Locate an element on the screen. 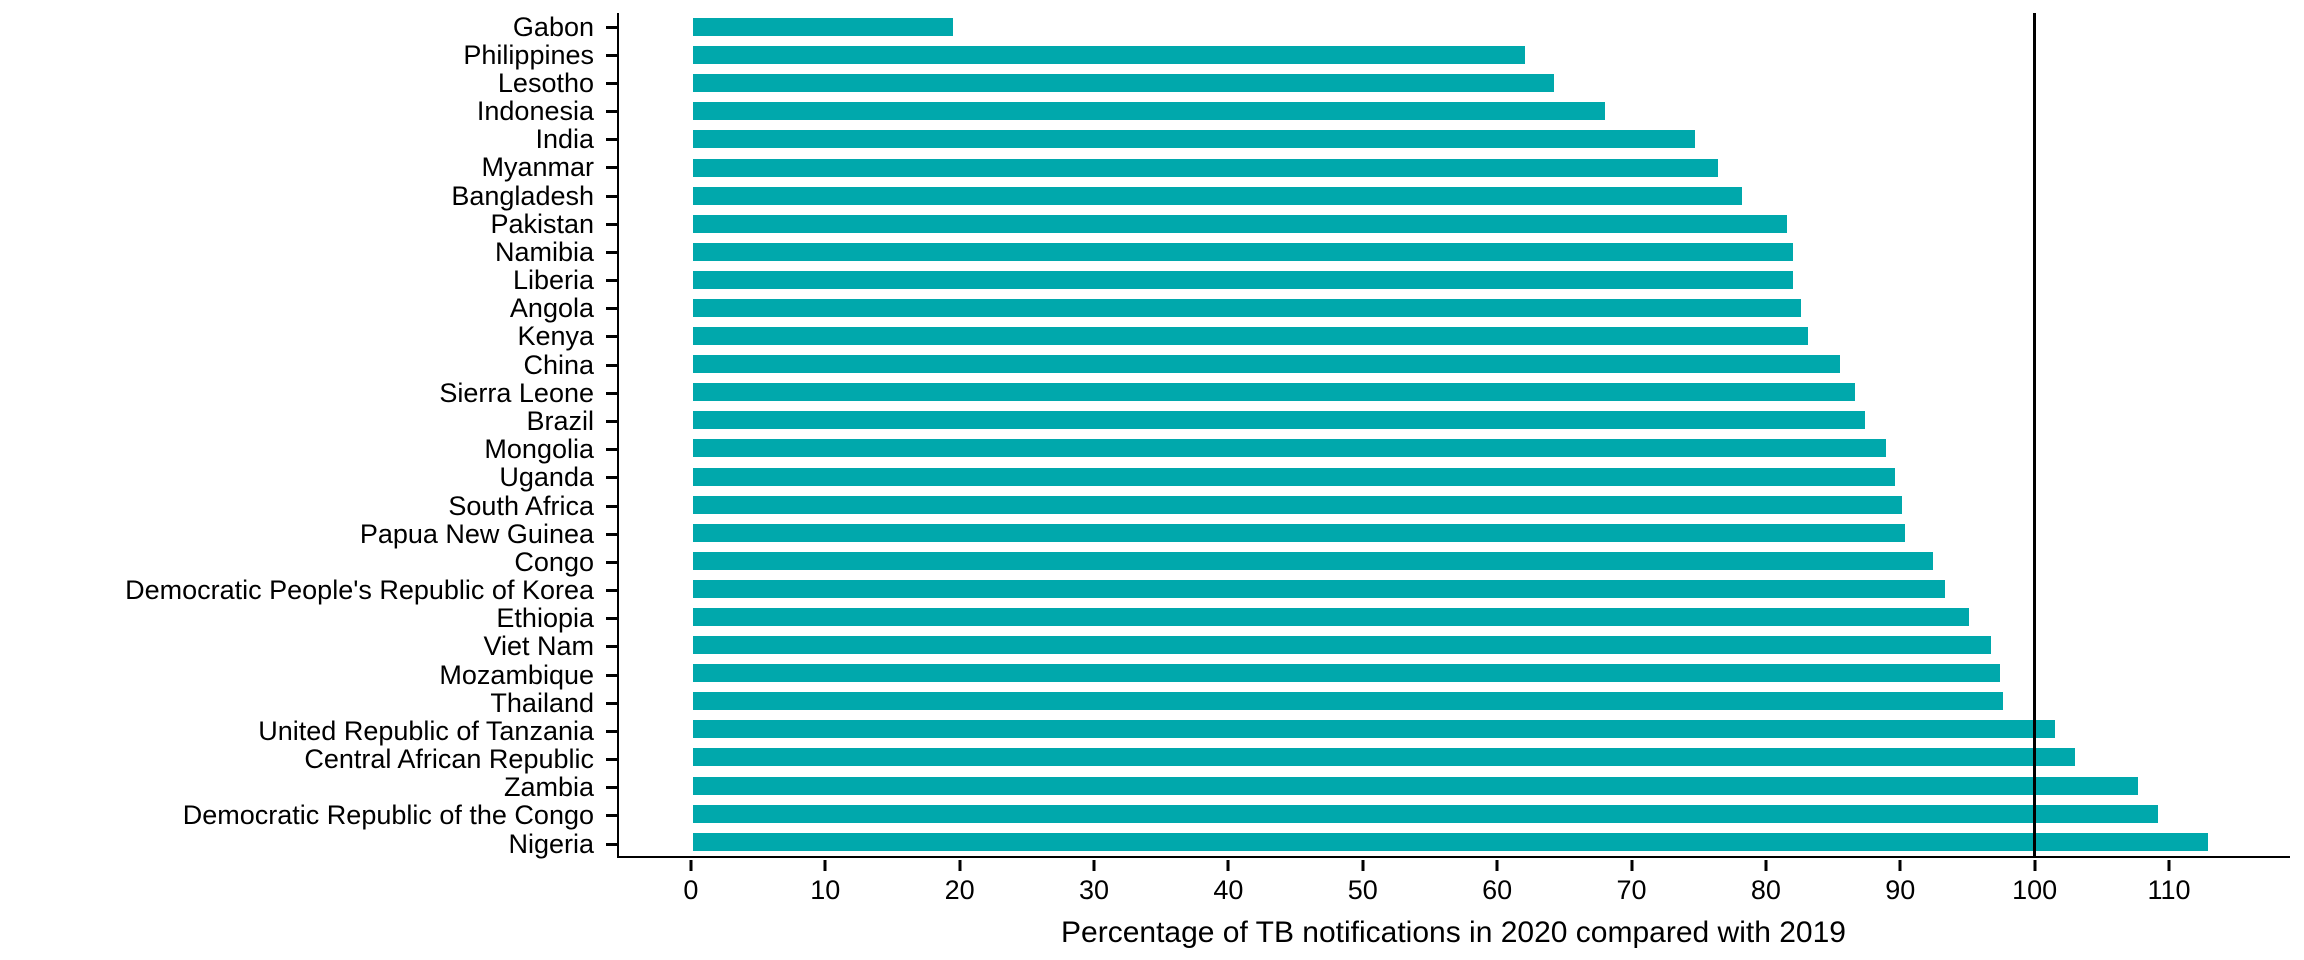  y-axis-row: South Africa is located at coordinates (308, 506).